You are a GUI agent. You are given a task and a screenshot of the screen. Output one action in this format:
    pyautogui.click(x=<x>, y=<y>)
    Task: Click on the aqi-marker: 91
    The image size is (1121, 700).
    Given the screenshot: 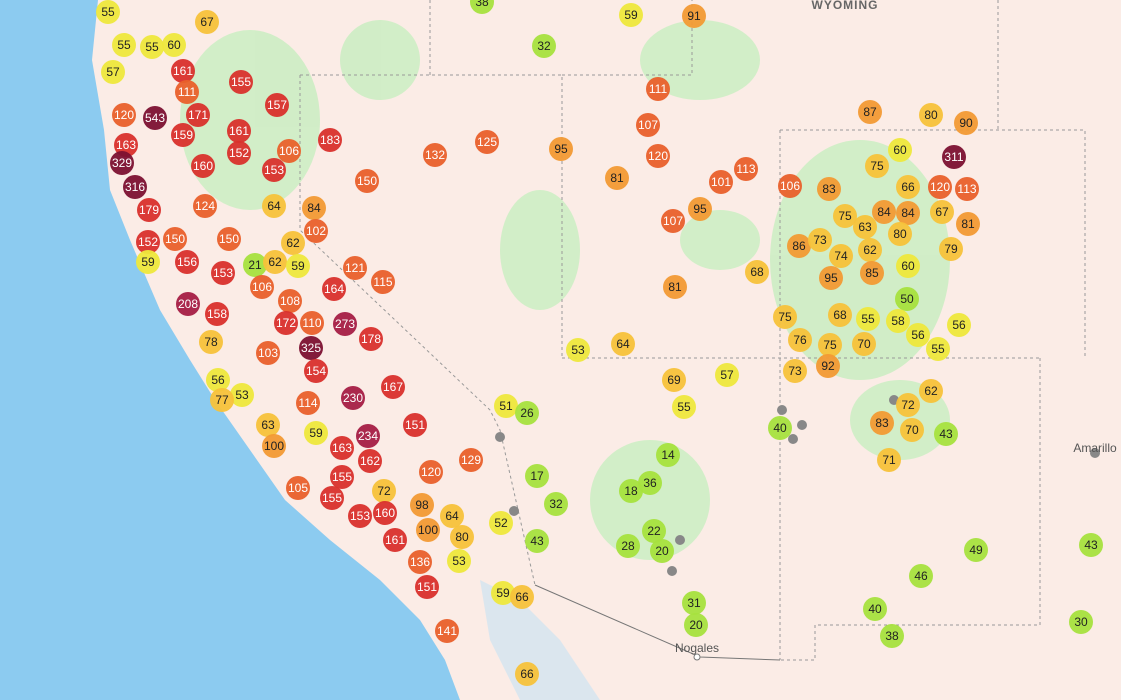 What is the action you would take?
    pyautogui.click(x=694, y=16)
    